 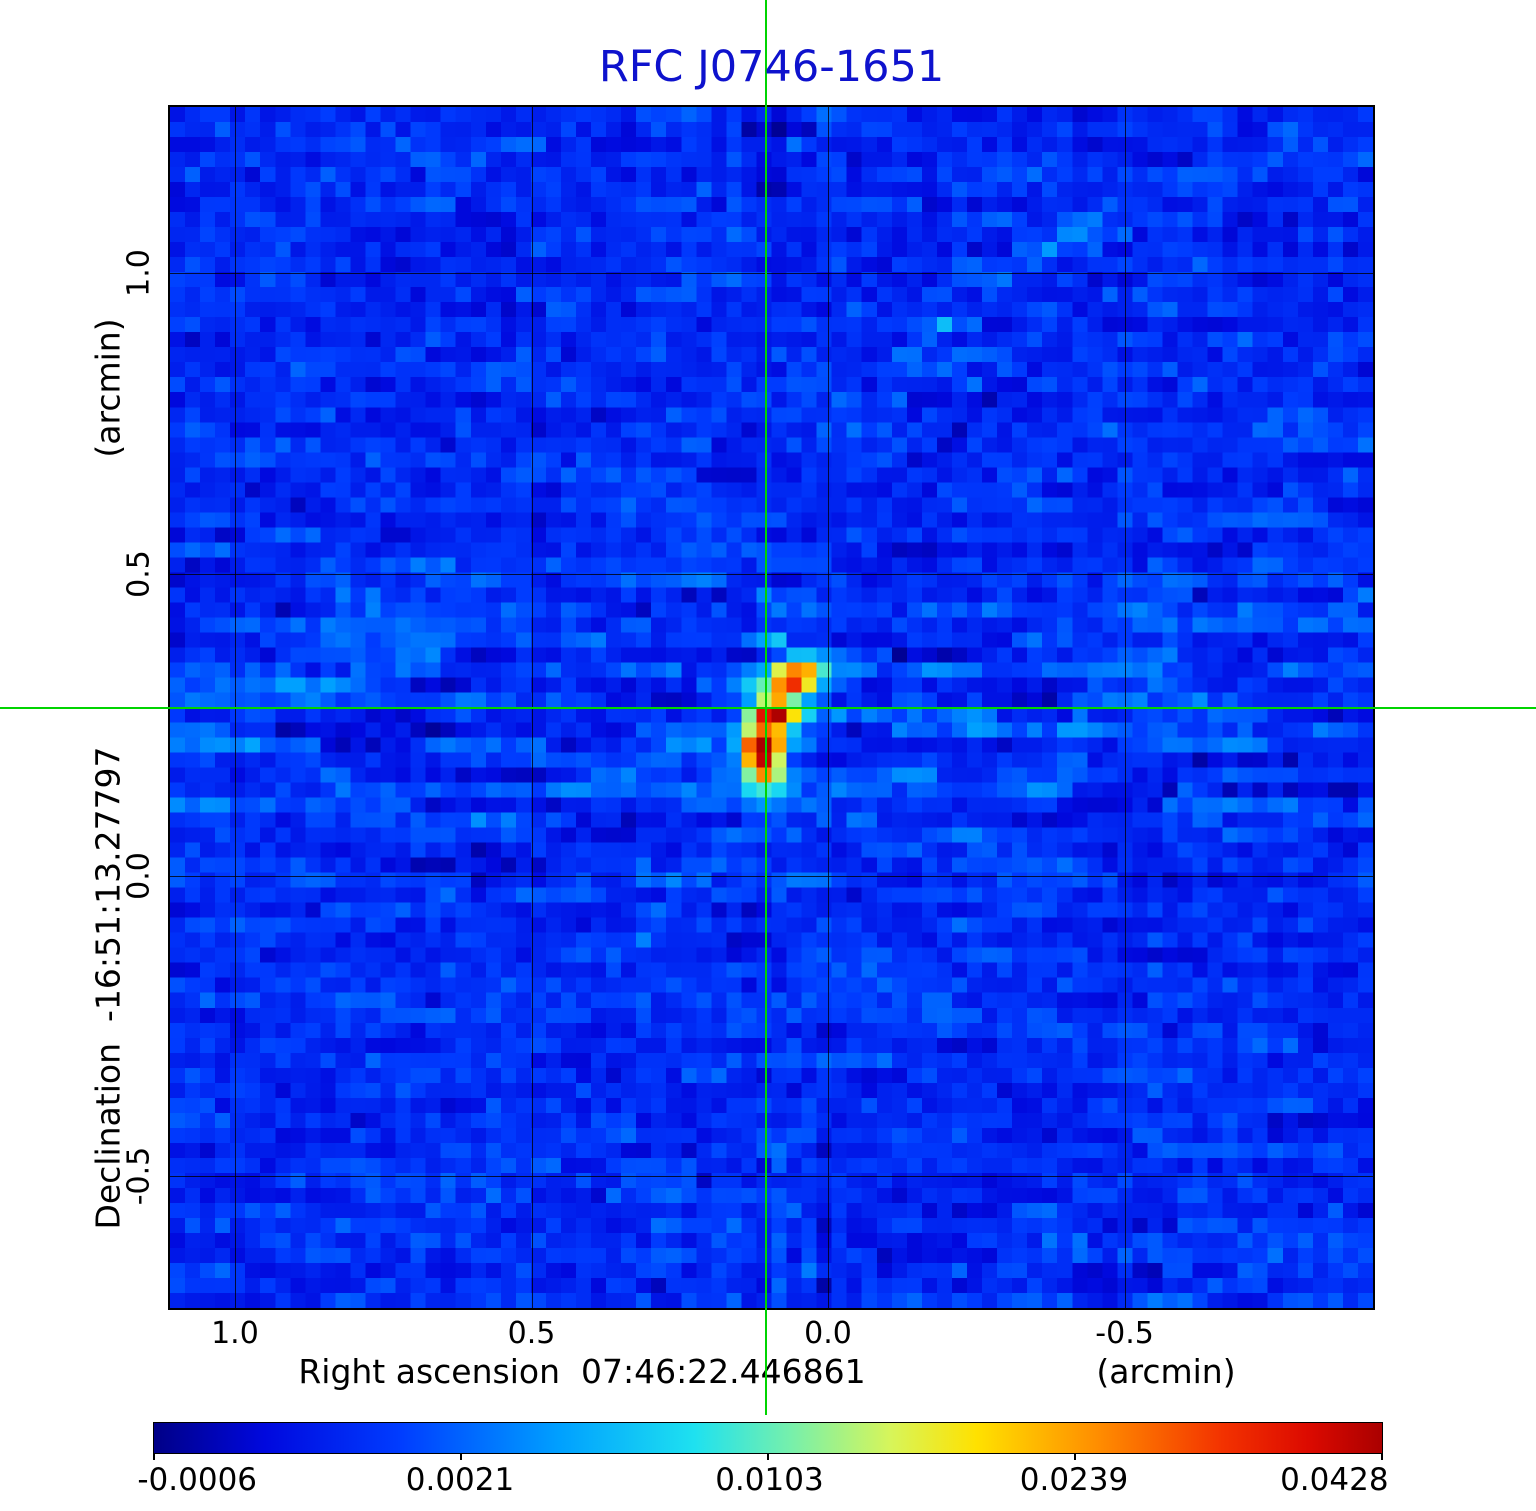 I want to click on grid-line-y-1.0, so click(x=771, y=273).